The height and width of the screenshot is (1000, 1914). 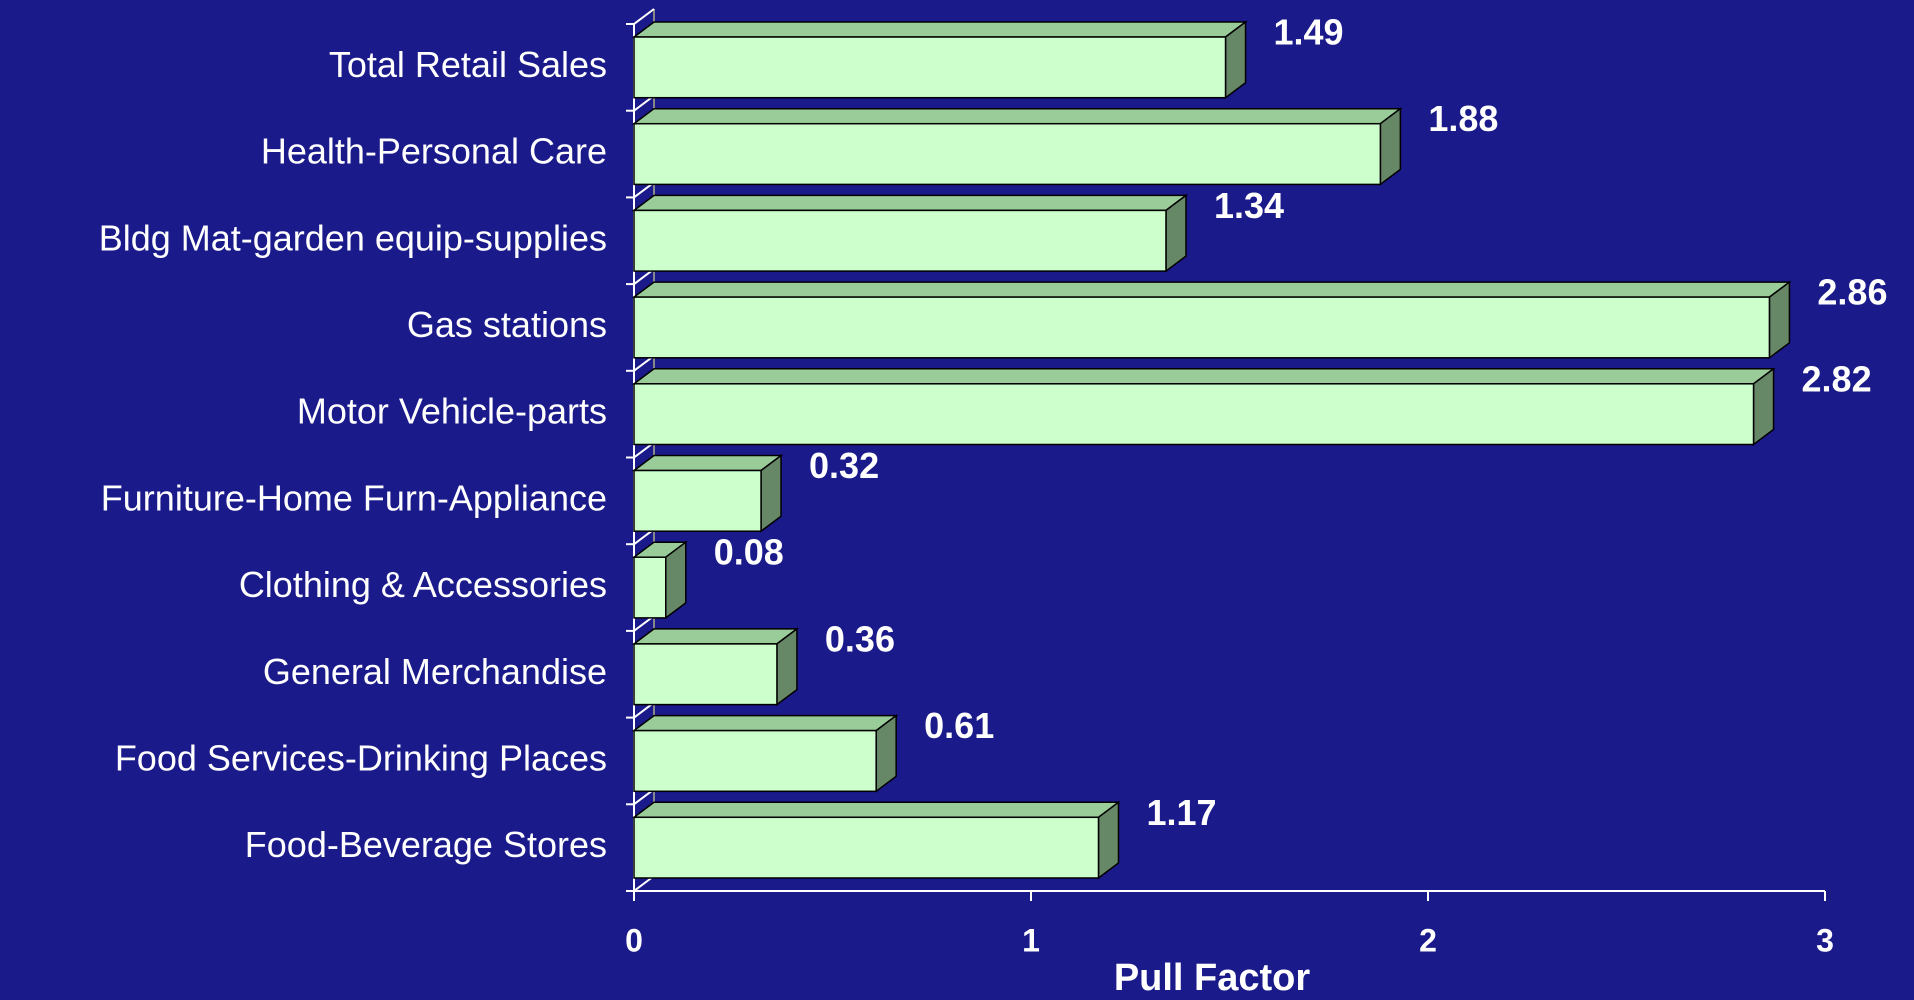 I want to click on y-tick-label: Total Retail Sales, so click(x=468, y=64).